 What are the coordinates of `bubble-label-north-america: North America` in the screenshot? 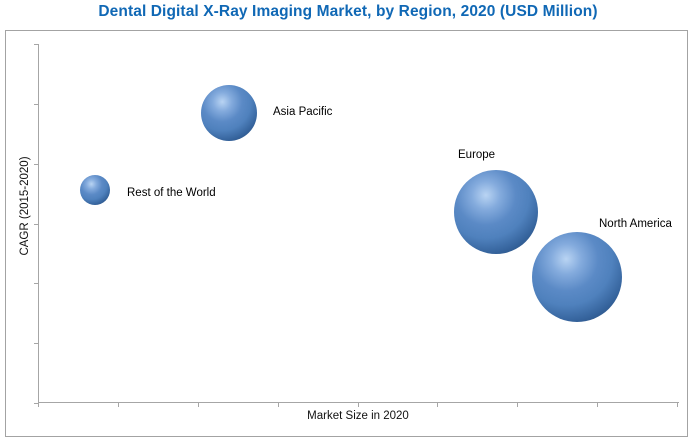 It's located at (635, 224).